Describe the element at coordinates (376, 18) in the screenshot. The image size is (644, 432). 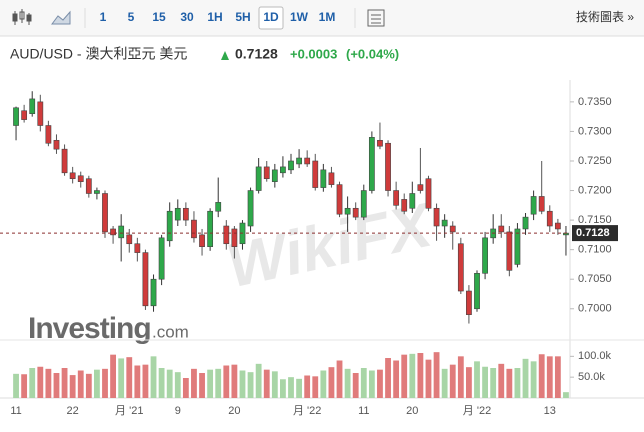
I see `table-icon` at that location.